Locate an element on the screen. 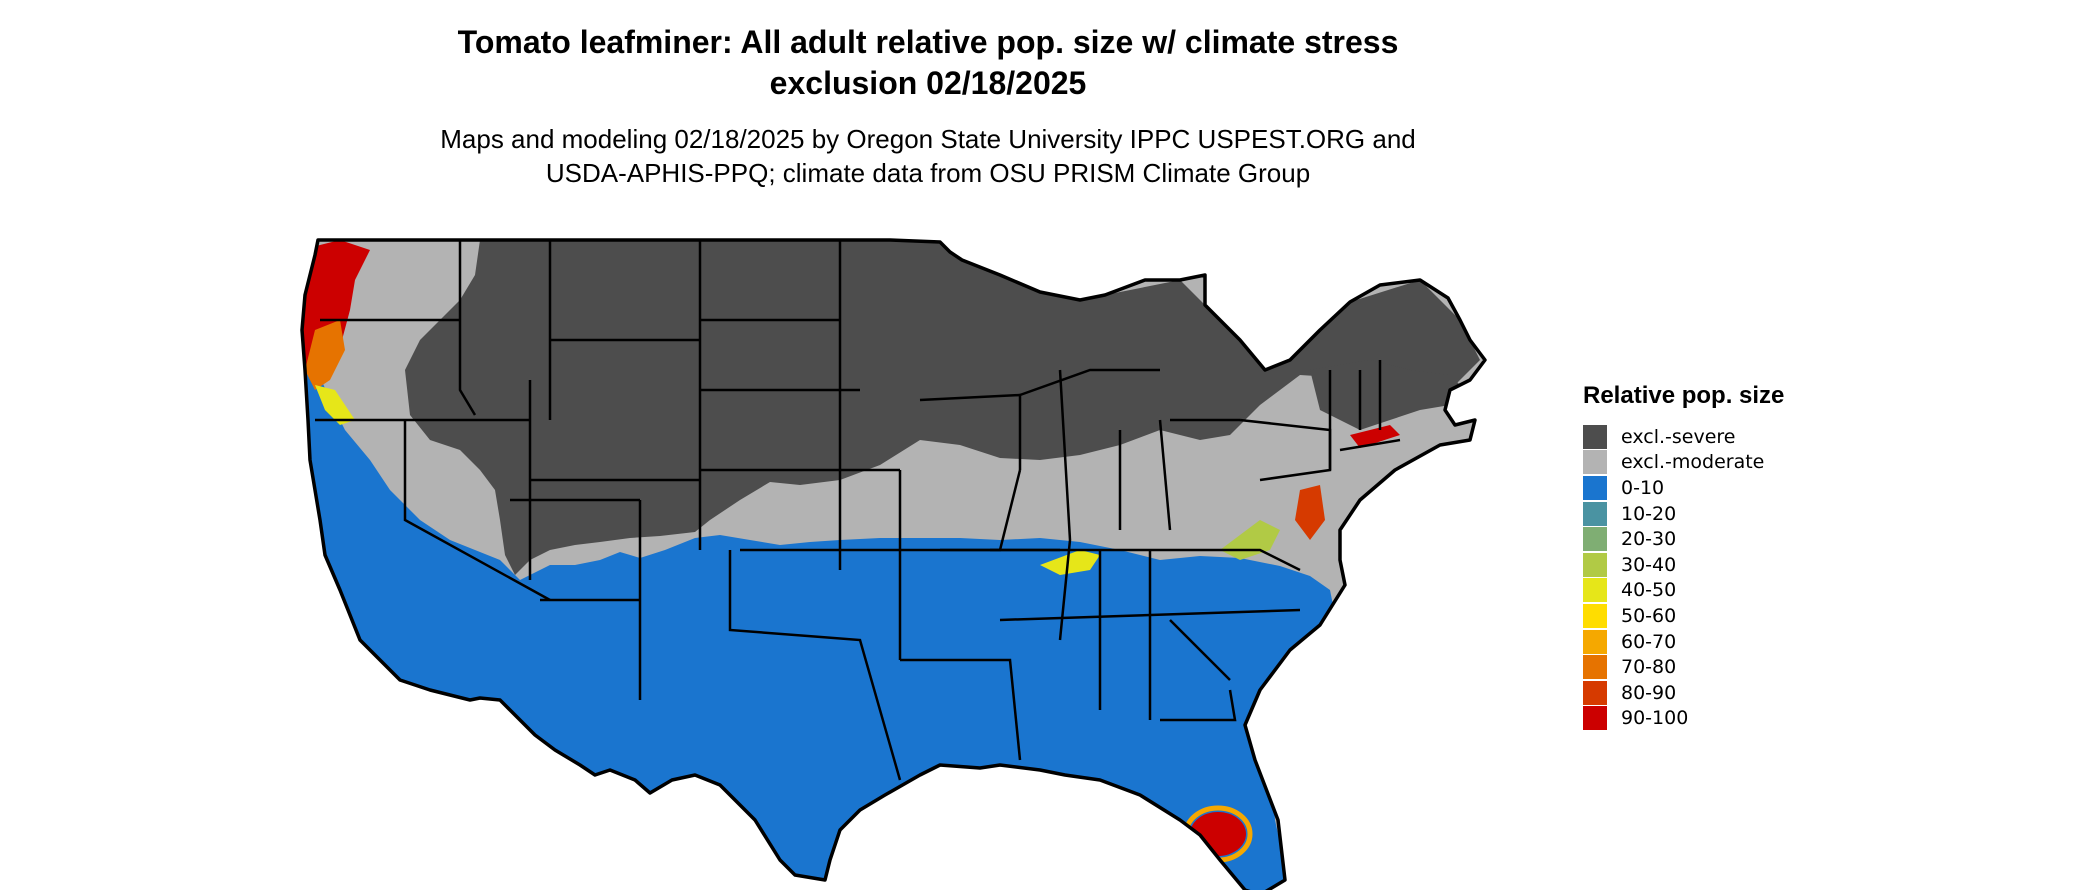  legend-label: excl.-moderate is located at coordinates (1693, 462).